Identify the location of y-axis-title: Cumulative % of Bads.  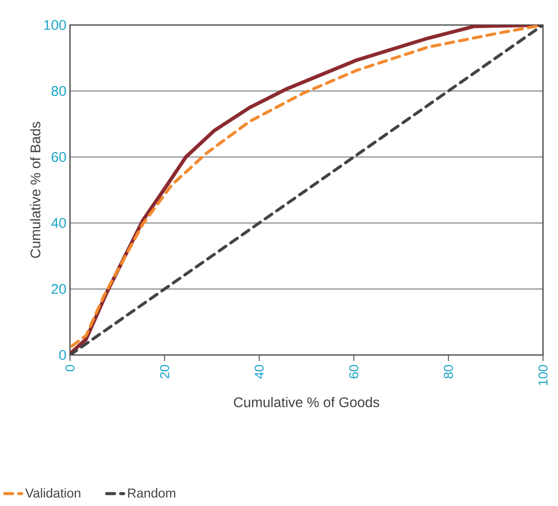
(35, 190).